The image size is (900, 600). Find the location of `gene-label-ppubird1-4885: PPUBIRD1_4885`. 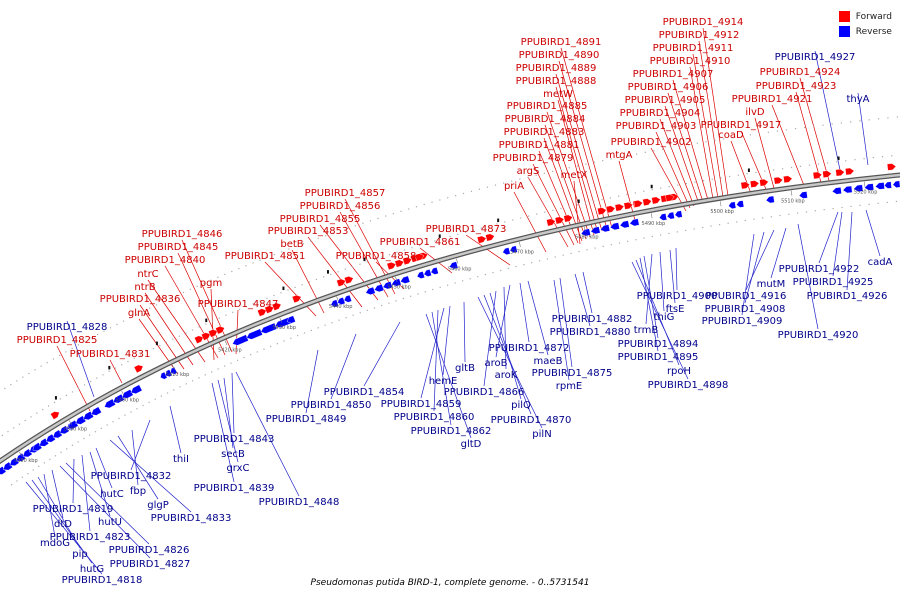

gene-label-ppubird1-4885: PPUBIRD1_4885 is located at coordinates (547, 106).